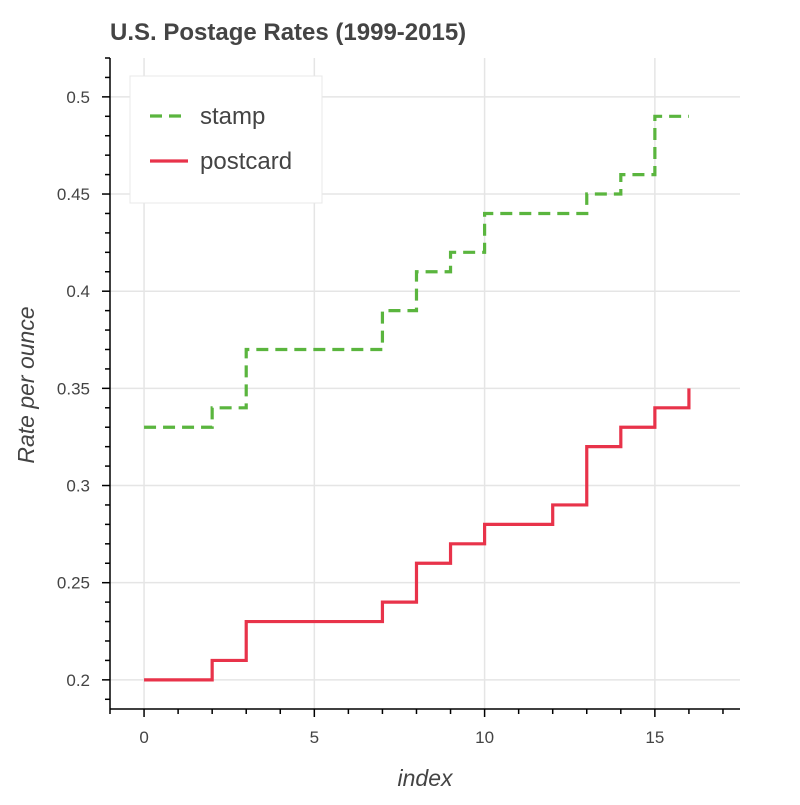 The image size is (800, 805). Describe the element at coordinates (484, 737) in the screenshot. I see `x-tick-label: 10` at that location.